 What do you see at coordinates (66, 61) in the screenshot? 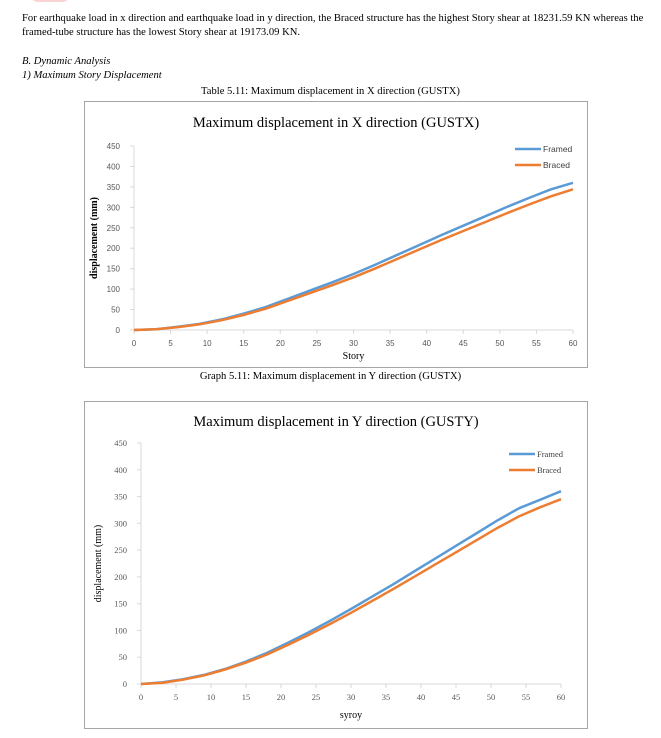
I see `section-heading: B. Dynamic Analysis` at bounding box center [66, 61].